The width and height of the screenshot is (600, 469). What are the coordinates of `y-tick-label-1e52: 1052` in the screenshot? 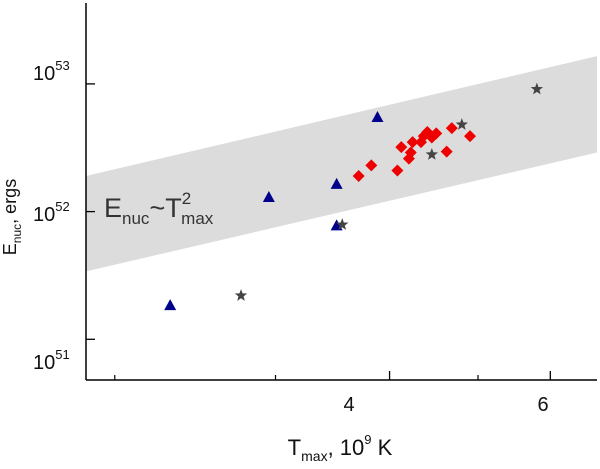 It's located at (51, 212).